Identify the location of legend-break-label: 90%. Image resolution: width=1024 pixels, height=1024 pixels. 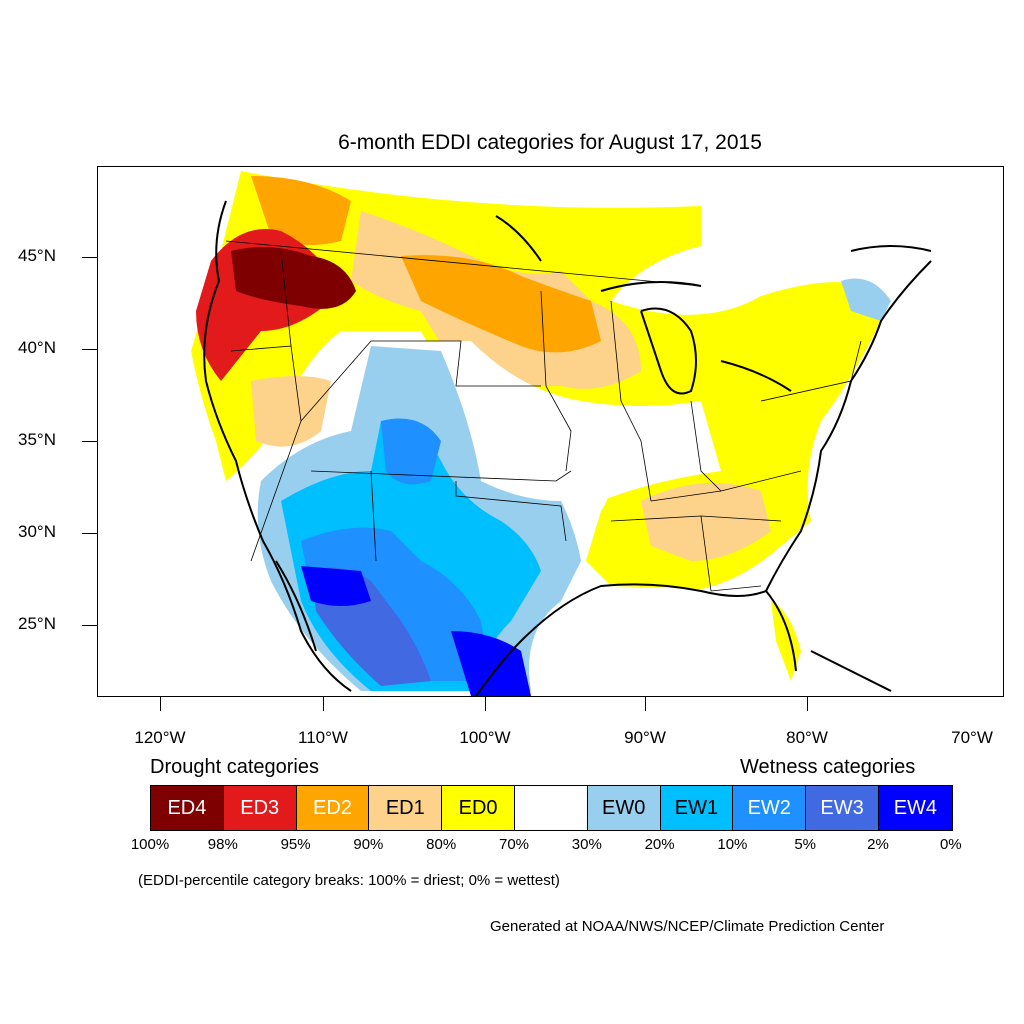
(368, 844).